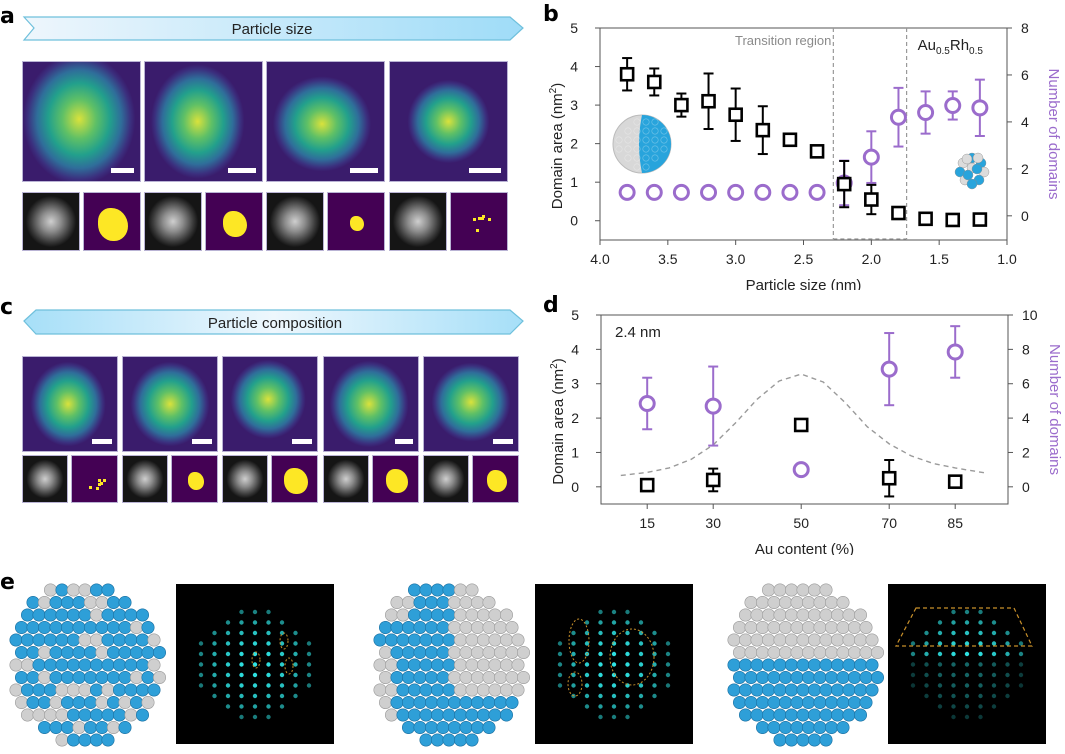  What do you see at coordinates (574, 28) in the screenshot?
I see `y-left-tick-label: 5` at bounding box center [574, 28].